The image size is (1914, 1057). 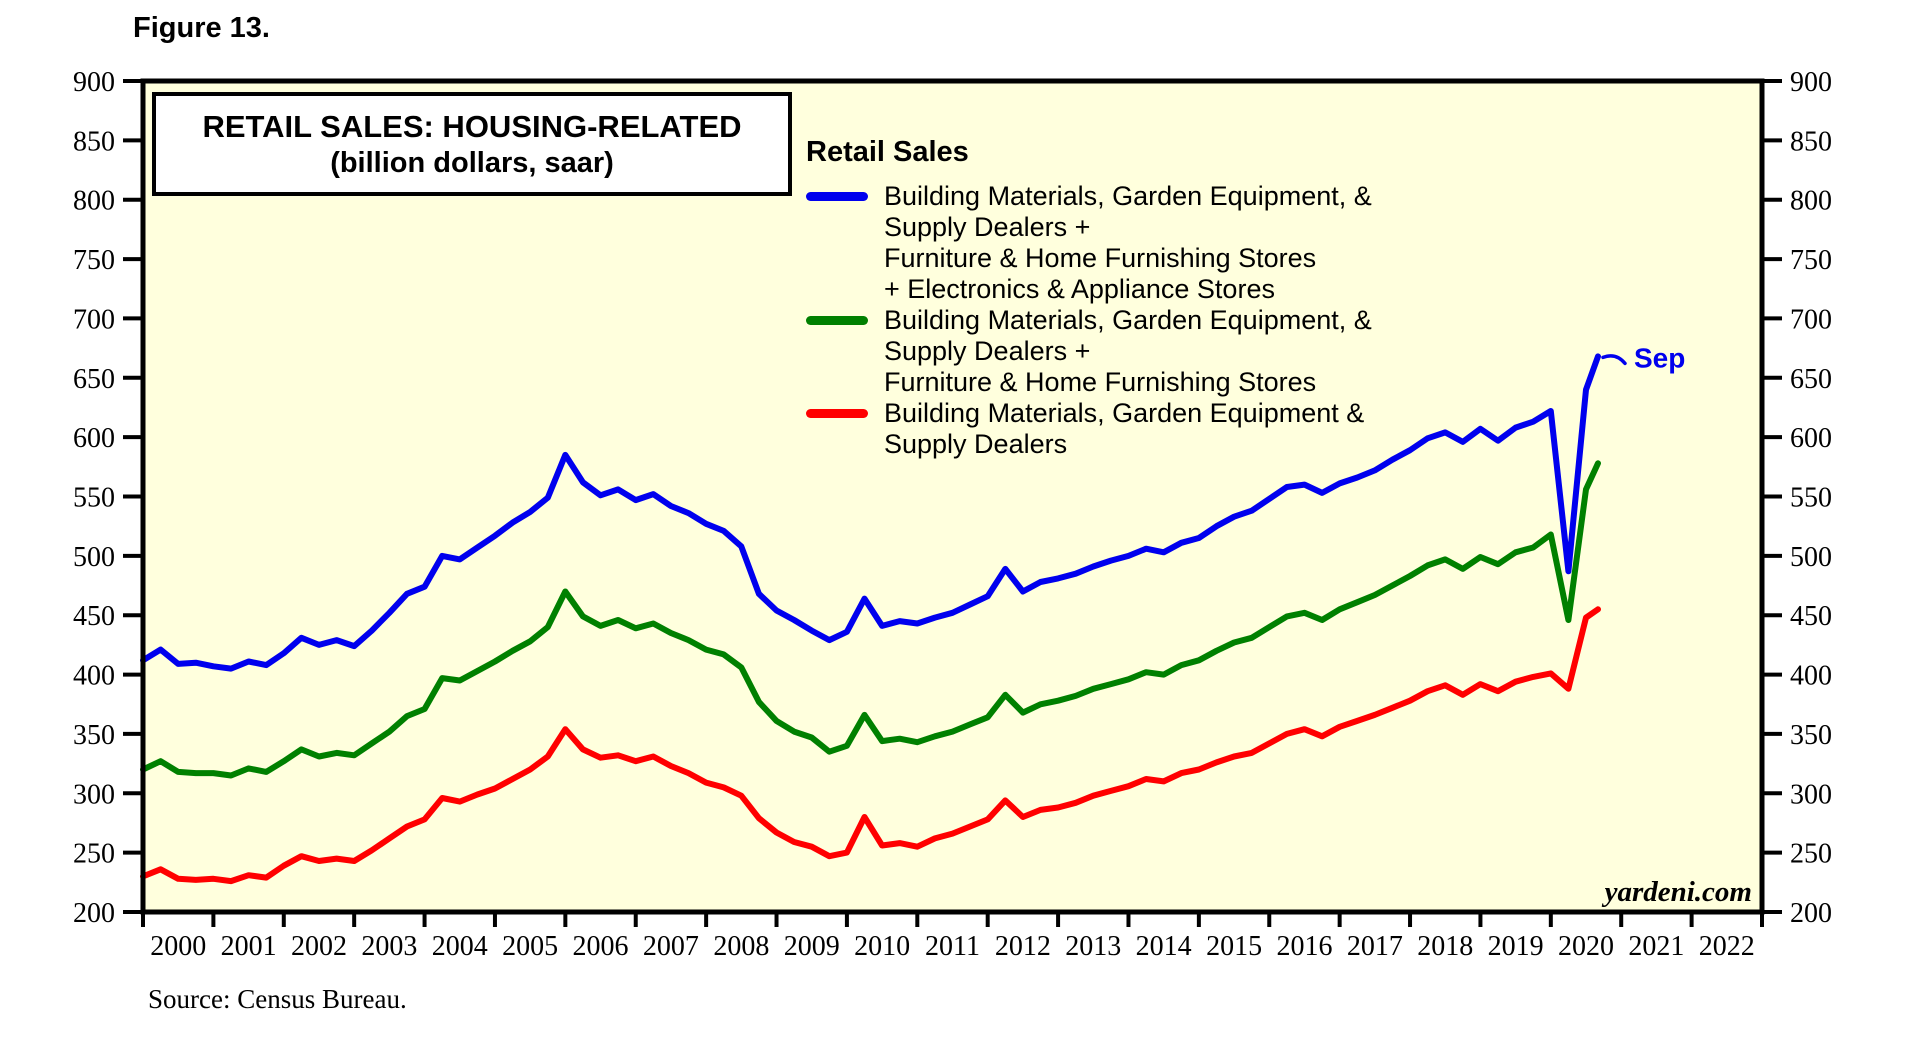 What do you see at coordinates (1586, 946) in the screenshot?
I see `svg-text: 2020` at bounding box center [1586, 946].